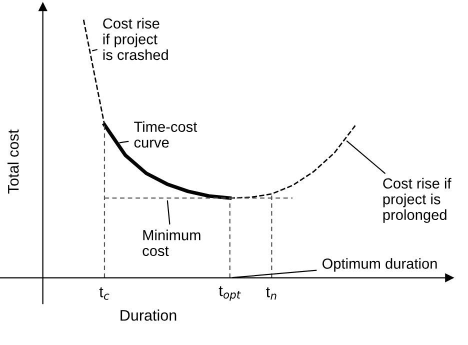 This screenshot has height=345, width=468. Describe the element at coordinates (13, 162) in the screenshot. I see `y-axis-title: Total cost` at that location.